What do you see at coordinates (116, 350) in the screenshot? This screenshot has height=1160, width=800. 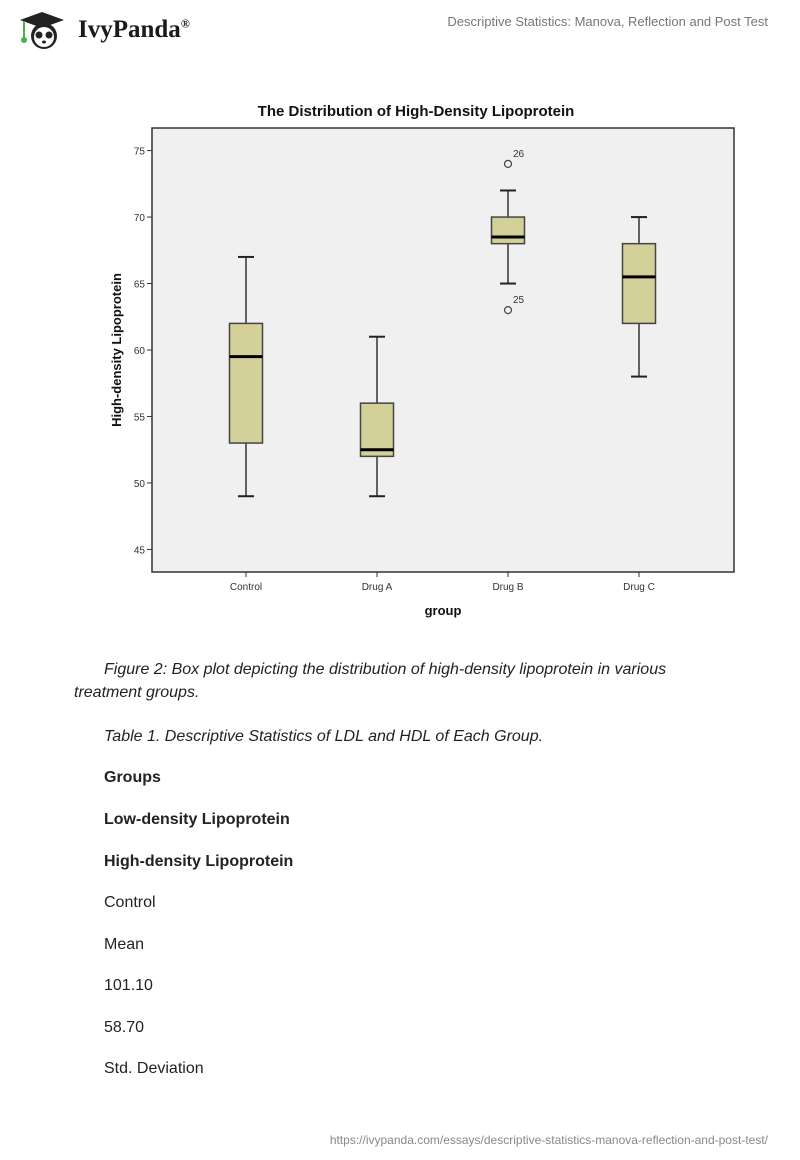 I see `y-axis-label: High-density Lipoprotein` at bounding box center [116, 350].